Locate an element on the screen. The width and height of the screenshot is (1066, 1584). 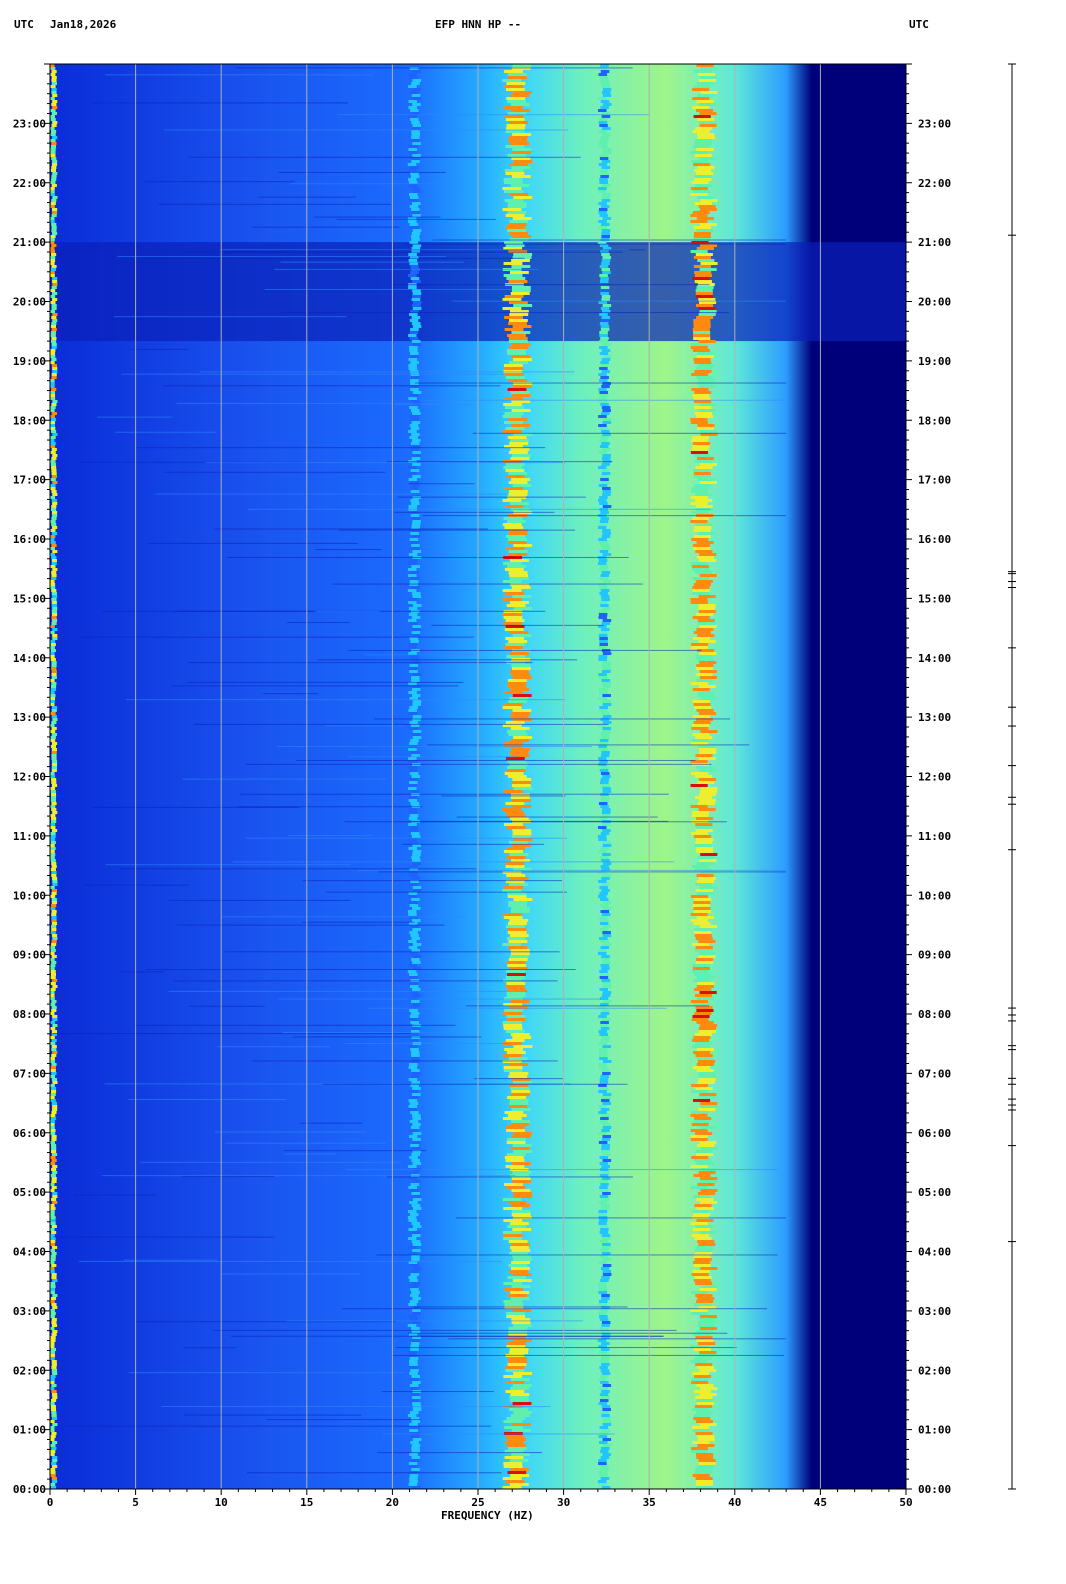
y-tick-label-right: 00:00 is located at coordinates (934, 1489).